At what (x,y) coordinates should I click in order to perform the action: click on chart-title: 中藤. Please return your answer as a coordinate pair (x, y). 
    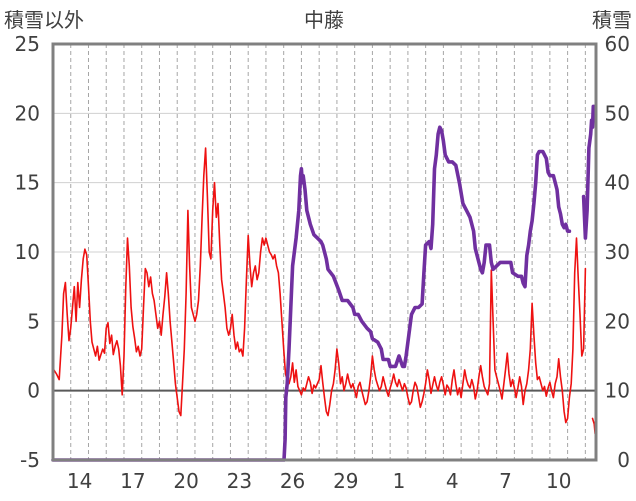
    Looking at the image, I should click on (324, 20).